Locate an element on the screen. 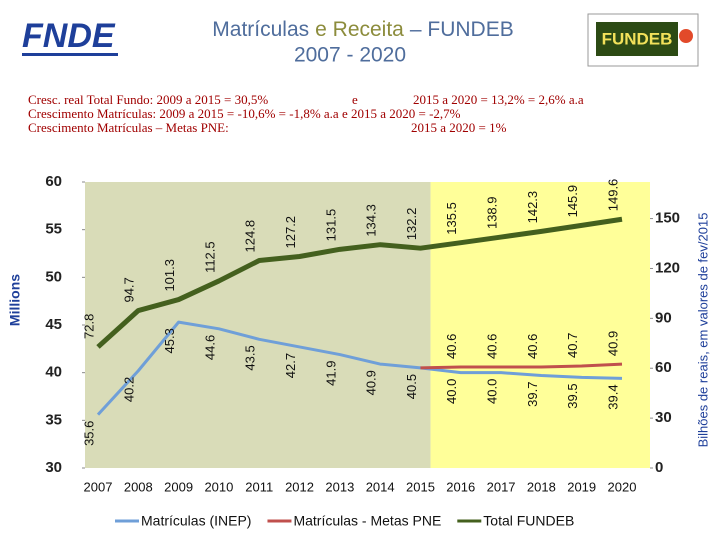 The width and height of the screenshot is (720, 540). y-tick-label: 50 is located at coordinates (53, 276).